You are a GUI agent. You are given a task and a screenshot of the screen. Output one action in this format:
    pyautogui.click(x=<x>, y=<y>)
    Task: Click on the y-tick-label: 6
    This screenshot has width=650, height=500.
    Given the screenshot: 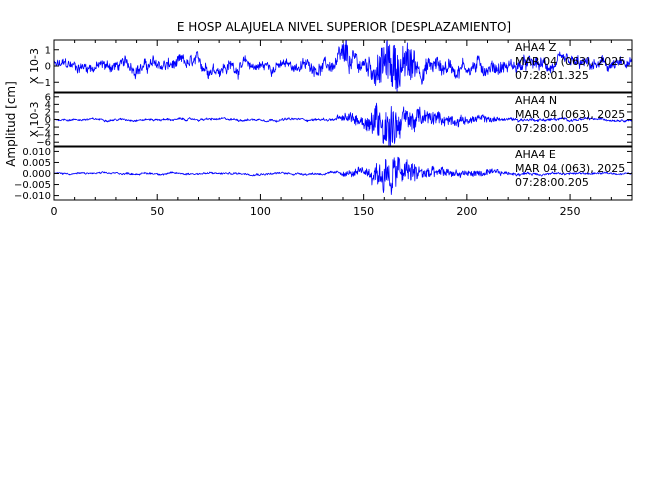 What is the action you would take?
    pyautogui.click(x=48, y=97)
    